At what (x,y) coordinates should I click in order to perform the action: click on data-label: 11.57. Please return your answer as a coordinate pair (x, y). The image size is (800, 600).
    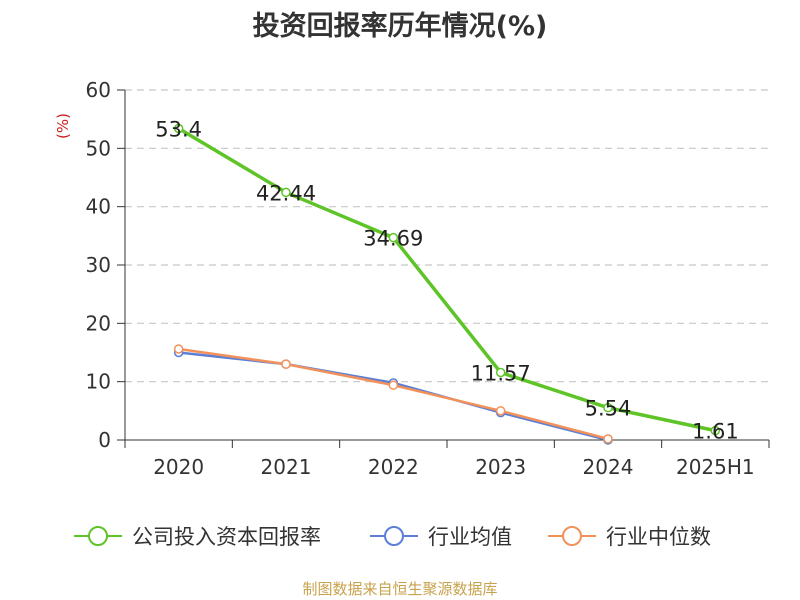
    Looking at the image, I should click on (501, 374).